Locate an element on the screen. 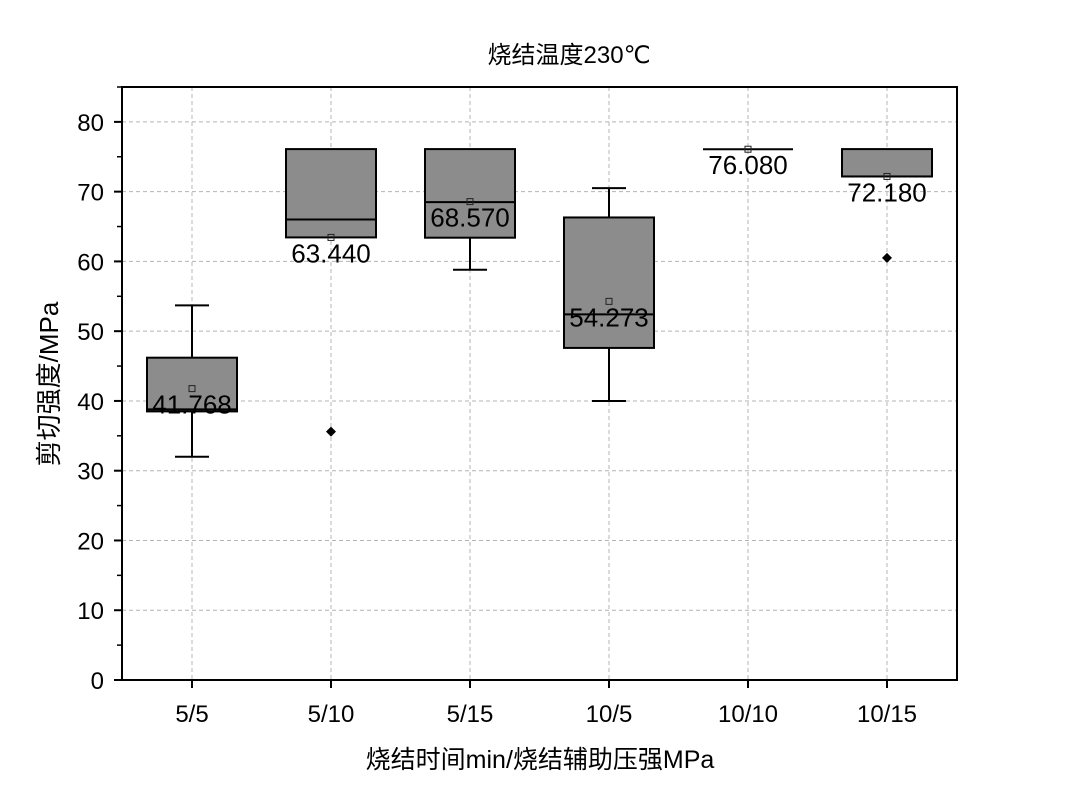 This screenshot has width=1080, height=809. box-10-15: 72.180 is located at coordinates (887, 205).